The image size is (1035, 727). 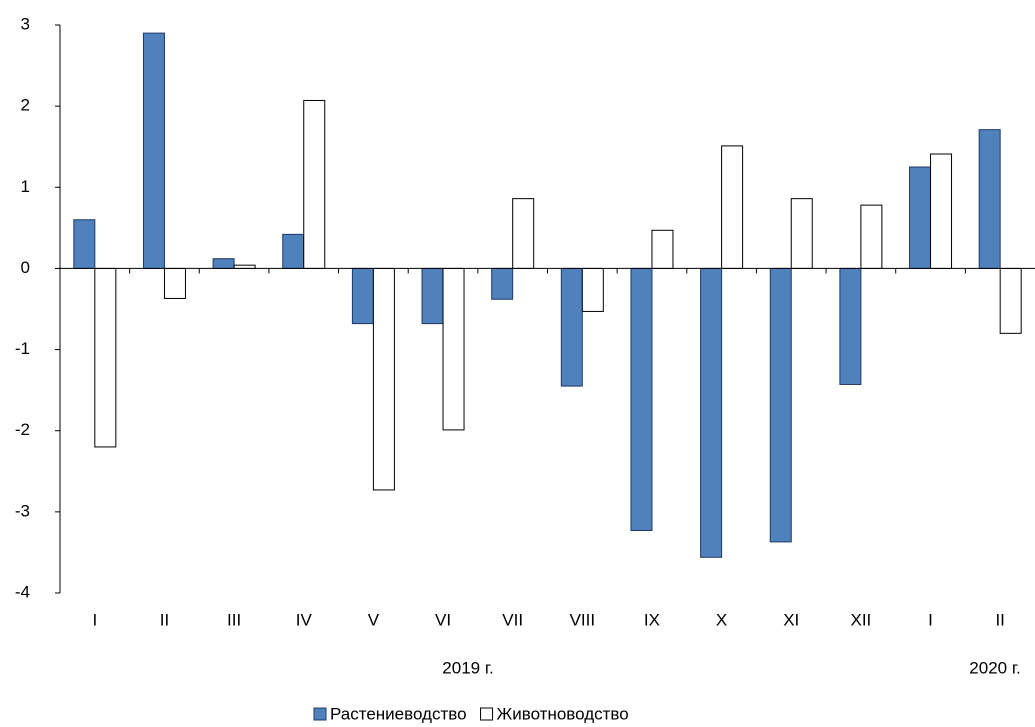 What do you see at coordinates (304, 619) in the screenshot?
I see `x-tick-label: IV` at bounding box center [304, 619].